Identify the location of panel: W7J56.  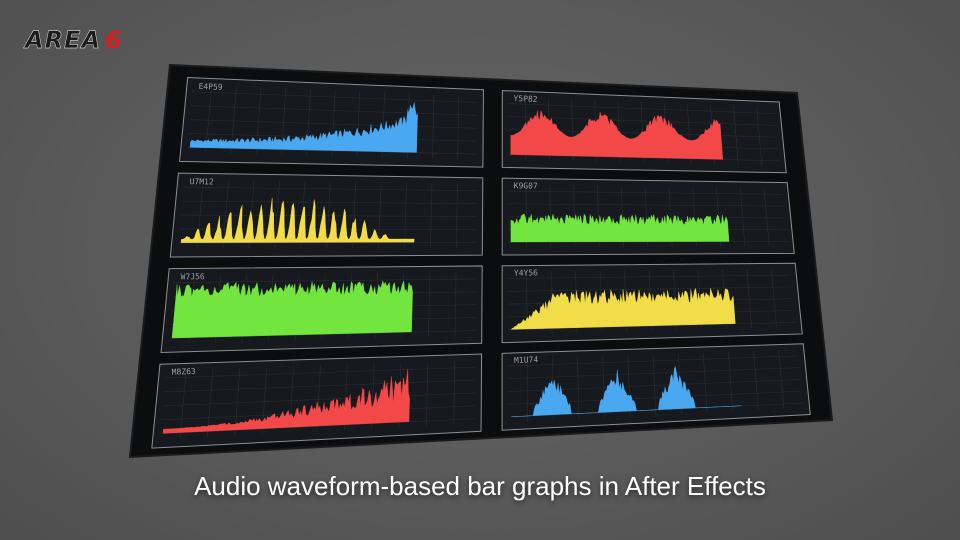
(321, 309).